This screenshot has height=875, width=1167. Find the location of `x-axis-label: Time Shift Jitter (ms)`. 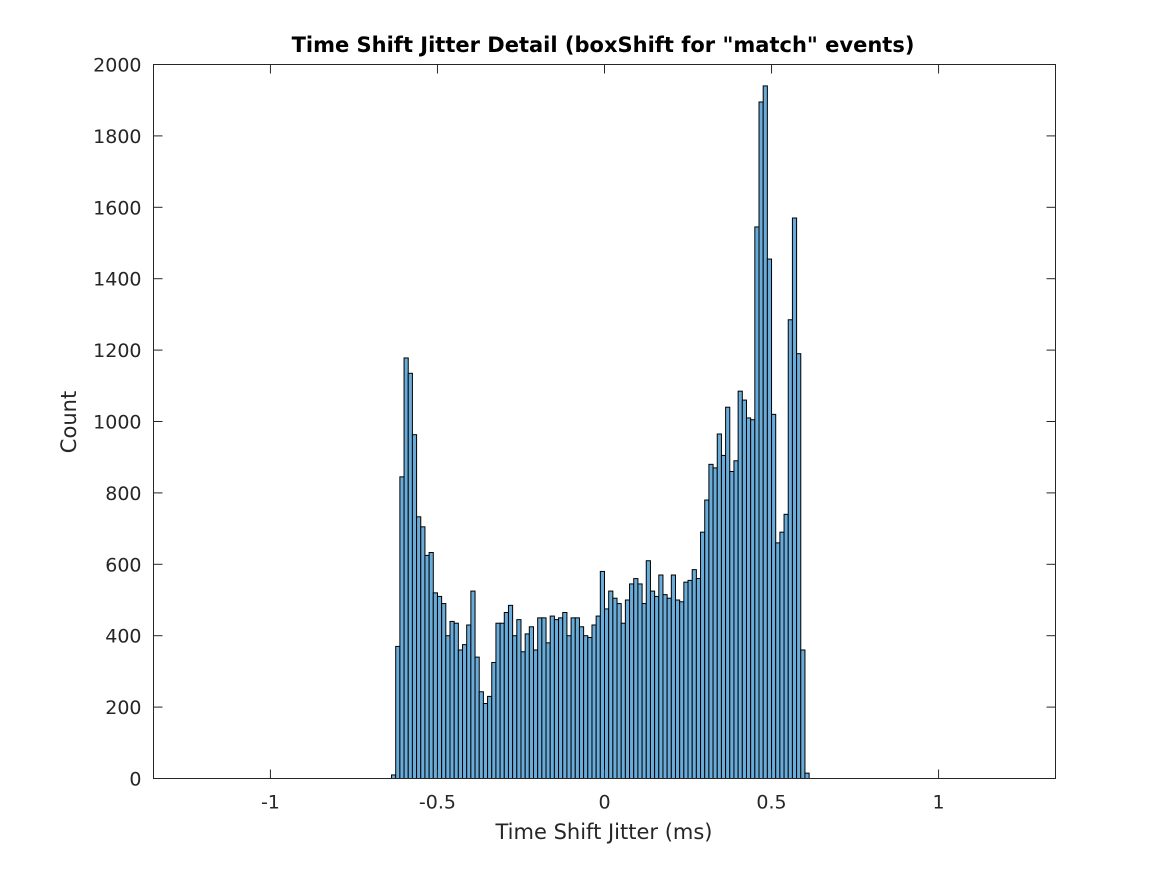

x-axis-label: Time Shift Jitter (ms) is located at coordinates (604, 832).